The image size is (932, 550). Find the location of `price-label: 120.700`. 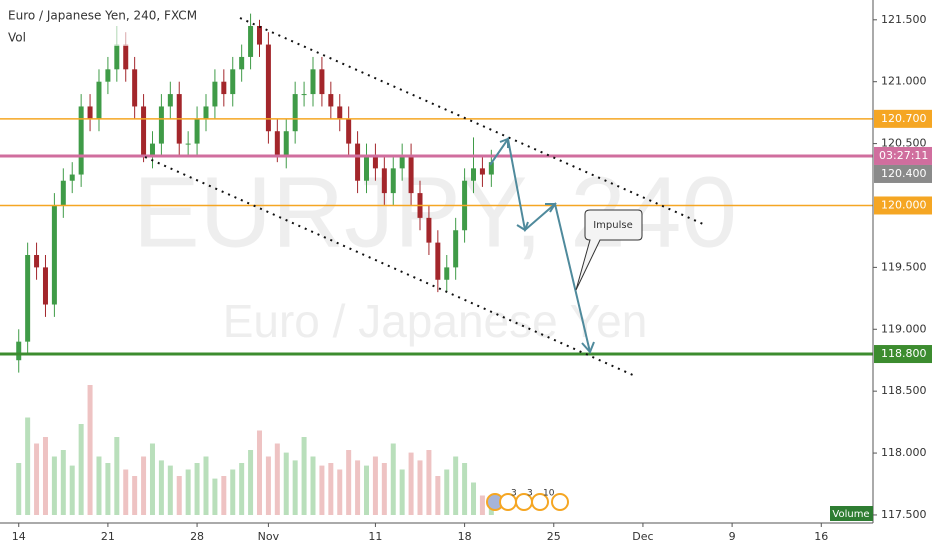

price-label: 120.700 is located at coordinates (904, 118).